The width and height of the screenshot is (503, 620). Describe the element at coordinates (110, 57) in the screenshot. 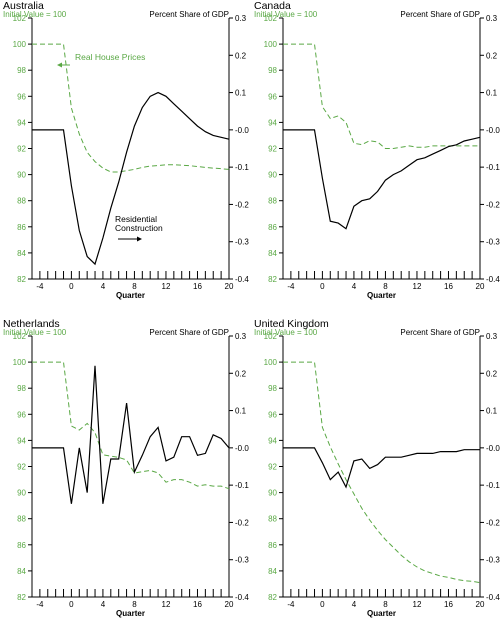

I see `house-price-annotation: Real House Prices` at that location.